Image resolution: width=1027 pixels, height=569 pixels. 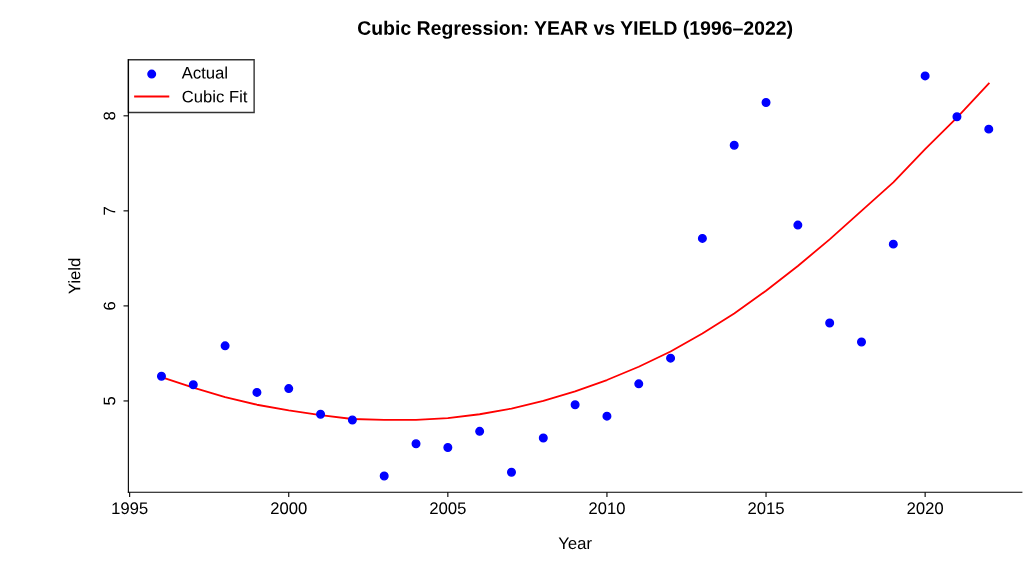 What do you see at coordinates (448, 508) in the screenshot?
I see `x-tick-label: 2005` at bounding box center [448, 508].